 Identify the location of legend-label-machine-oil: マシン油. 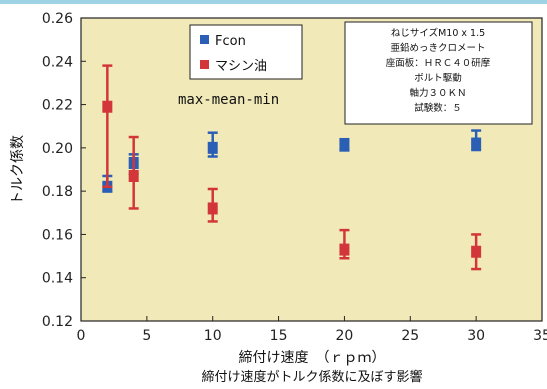
(241, 66).